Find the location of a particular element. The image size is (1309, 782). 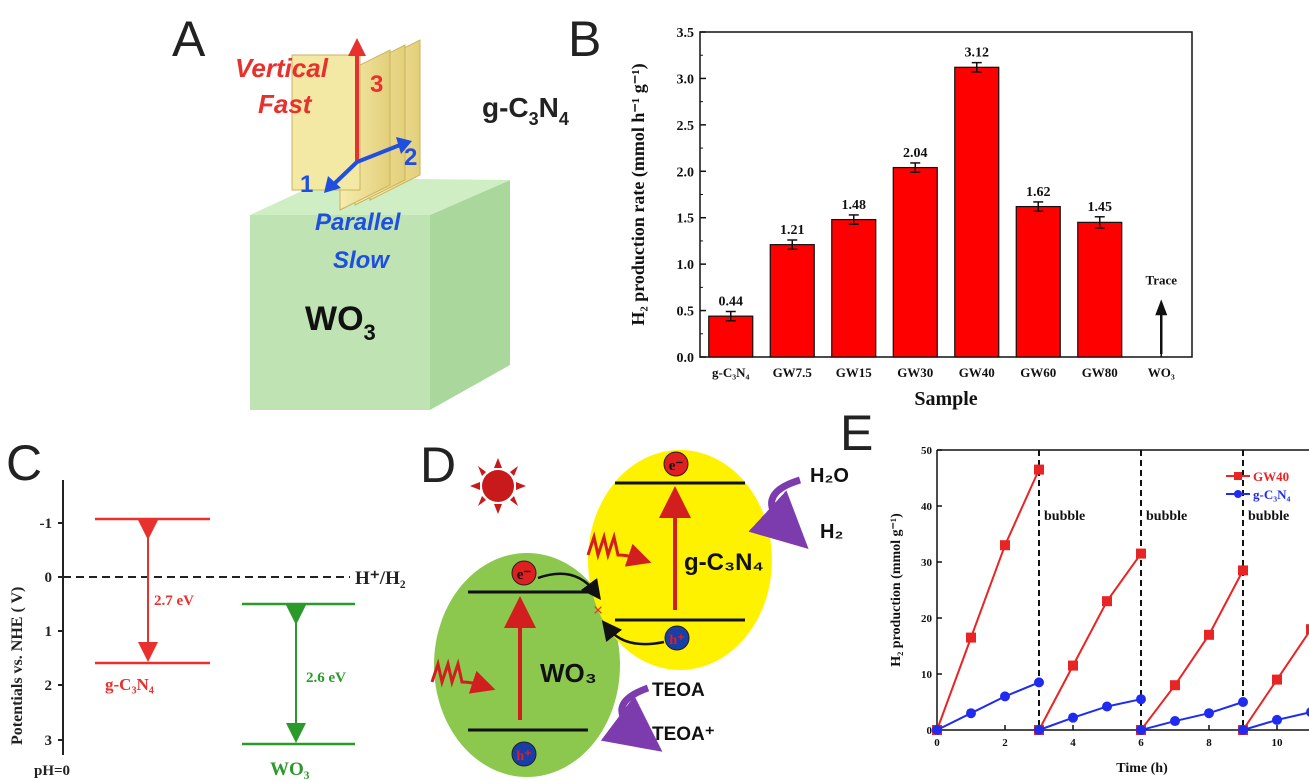

b-xtick-label: g-C₃N₄ is located at coordinates (731, 372).